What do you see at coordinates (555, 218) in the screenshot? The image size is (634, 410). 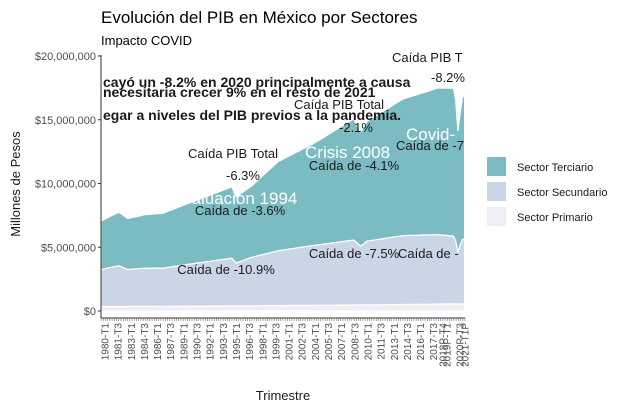 I see `legend-label: Sector Primario` at bounding box center [555, 218].